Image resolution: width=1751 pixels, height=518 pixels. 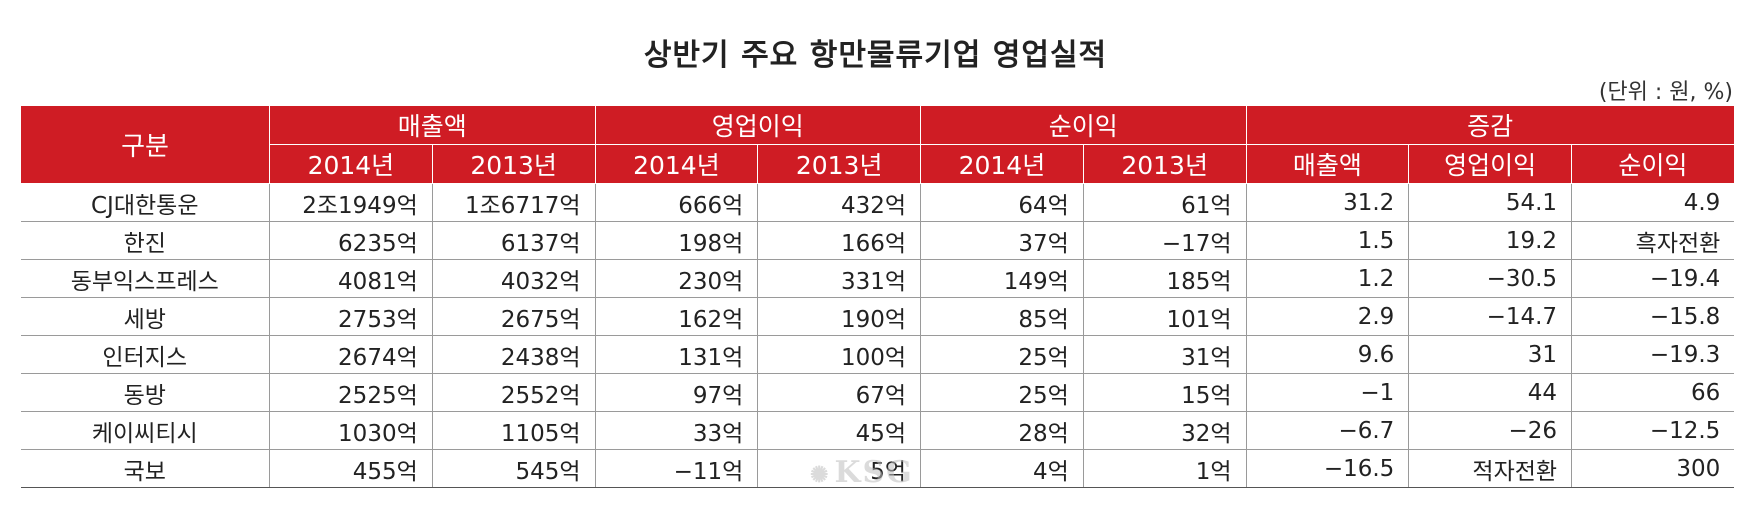 What do you see at coordinates (1327, 316) in the screenshot?
I see `table-cell: 2.9` at bounding box center [1327, 316].